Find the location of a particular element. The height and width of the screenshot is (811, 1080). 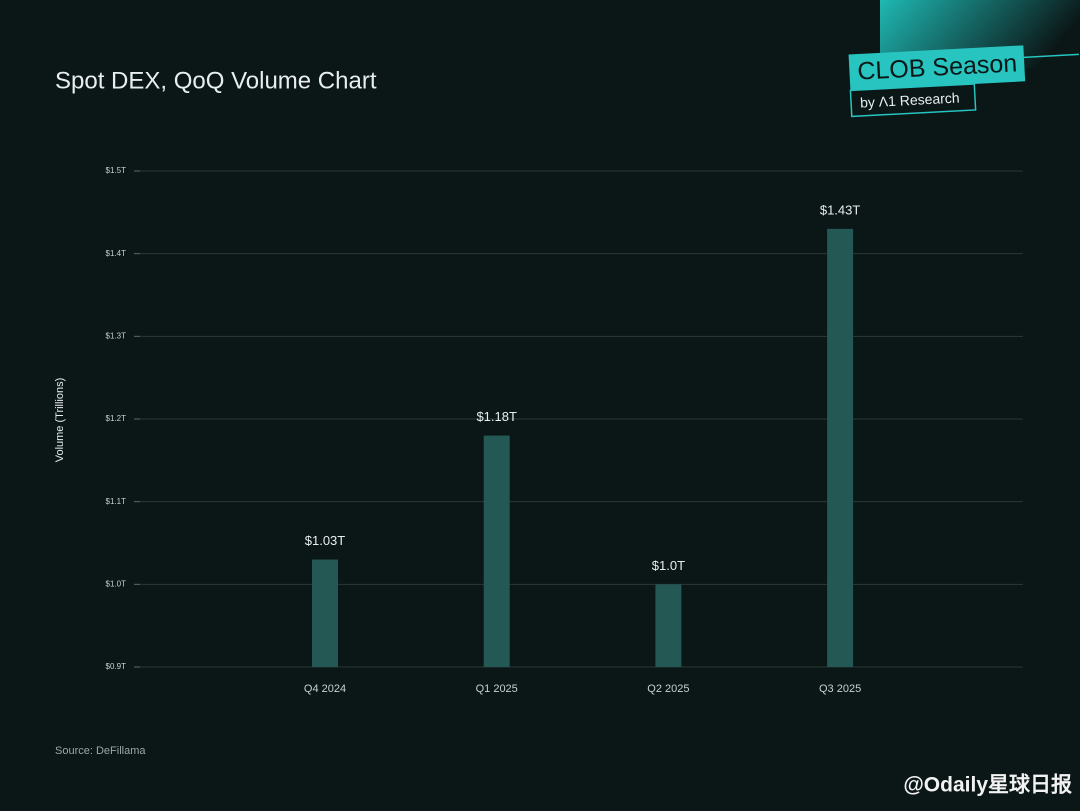

byline-box is located at coordinates (913, 100).